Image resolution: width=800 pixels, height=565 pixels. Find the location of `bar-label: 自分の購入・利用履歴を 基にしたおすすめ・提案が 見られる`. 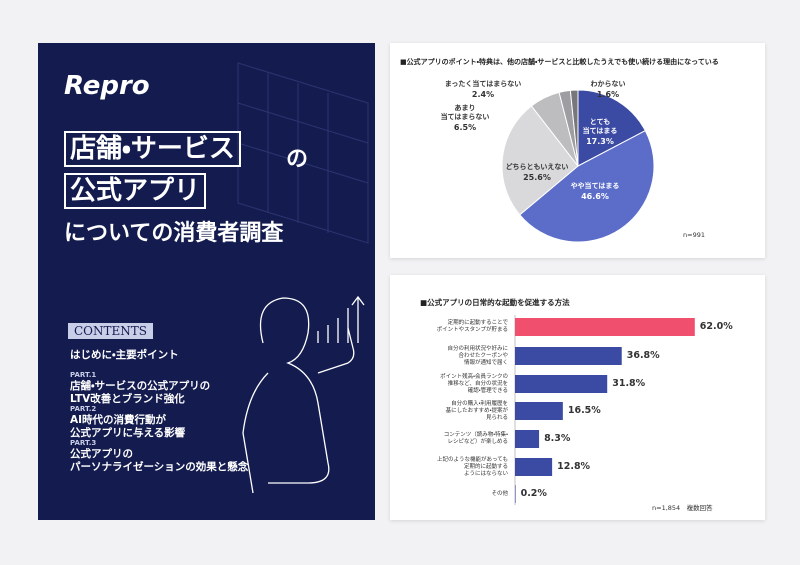

bar-label: 自分の購入・利用履歴を 基にしたおすすめ・提案が 見られる is located at coordinates (476, 410).